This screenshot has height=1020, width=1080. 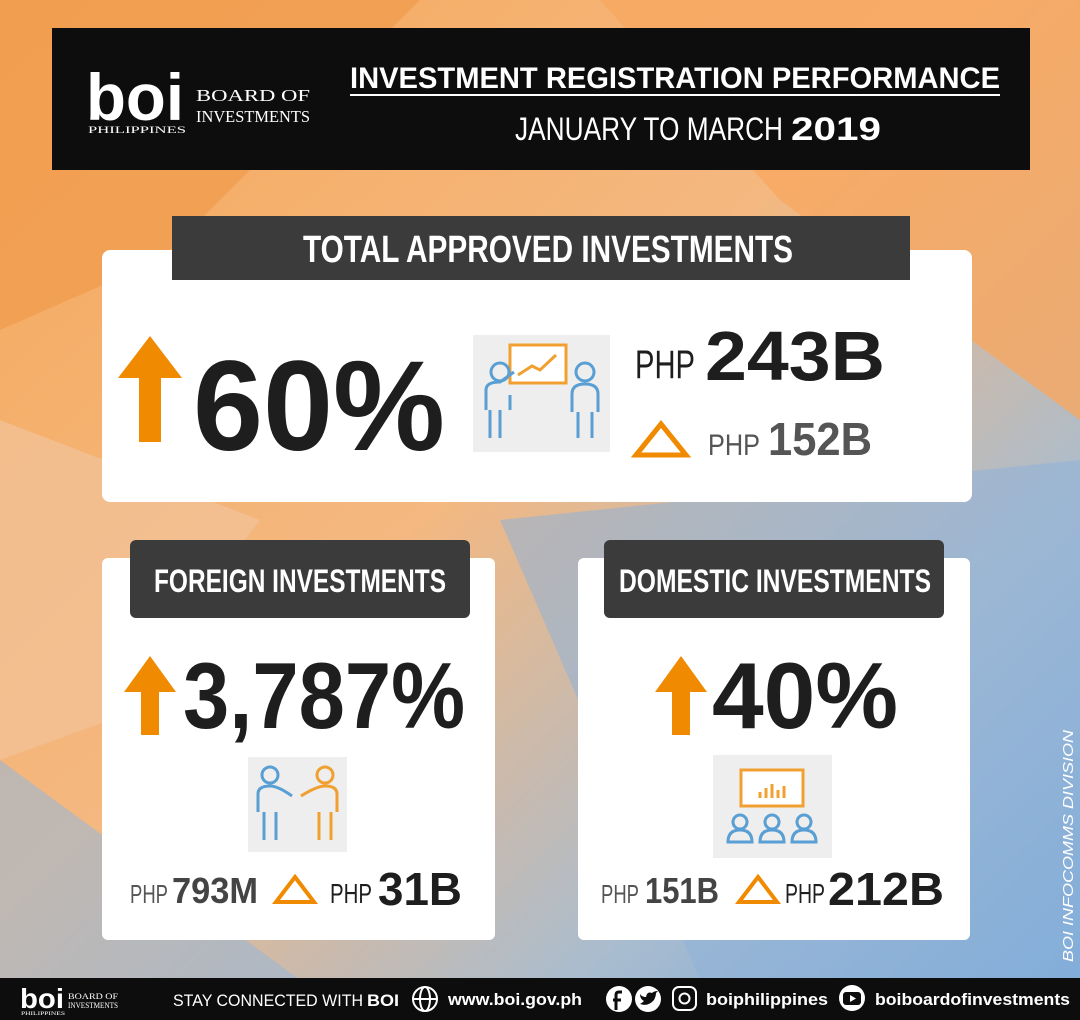 I want to click on audience-icon, so click(x=772, y=806).